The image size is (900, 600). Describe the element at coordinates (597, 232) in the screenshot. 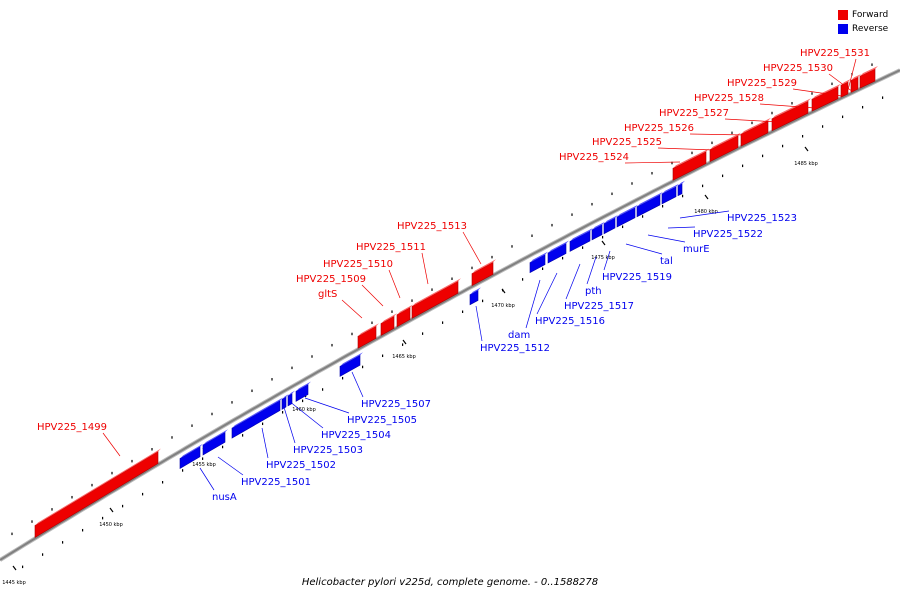

I see `gene-pth-feature` at that location.